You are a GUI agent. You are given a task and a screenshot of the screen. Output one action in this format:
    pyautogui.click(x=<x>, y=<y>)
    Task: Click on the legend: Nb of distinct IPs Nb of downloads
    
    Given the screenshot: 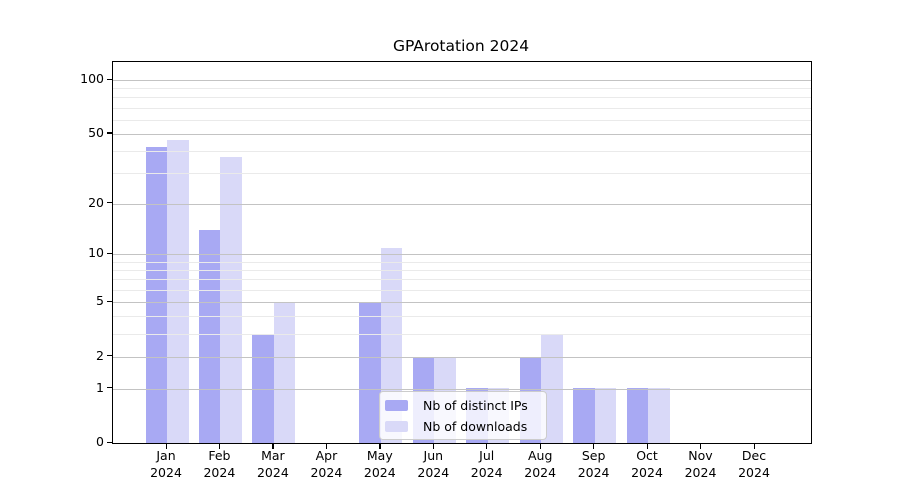 What is the action you would take?
    pyautogui.click(x=463, y=415)
    